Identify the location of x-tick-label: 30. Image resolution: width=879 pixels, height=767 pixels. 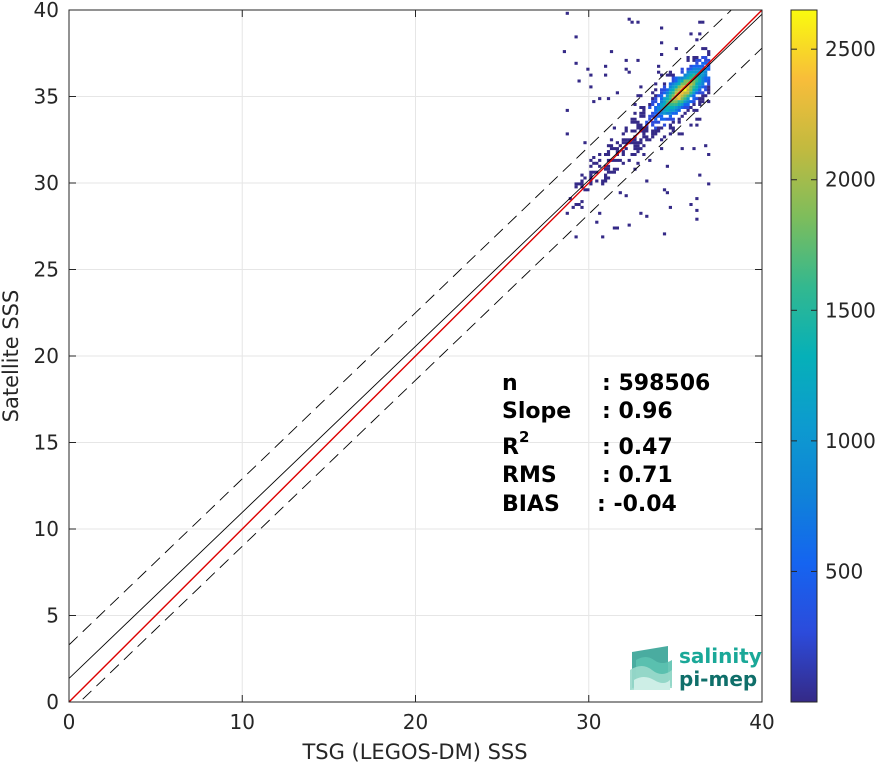
(588, 722).